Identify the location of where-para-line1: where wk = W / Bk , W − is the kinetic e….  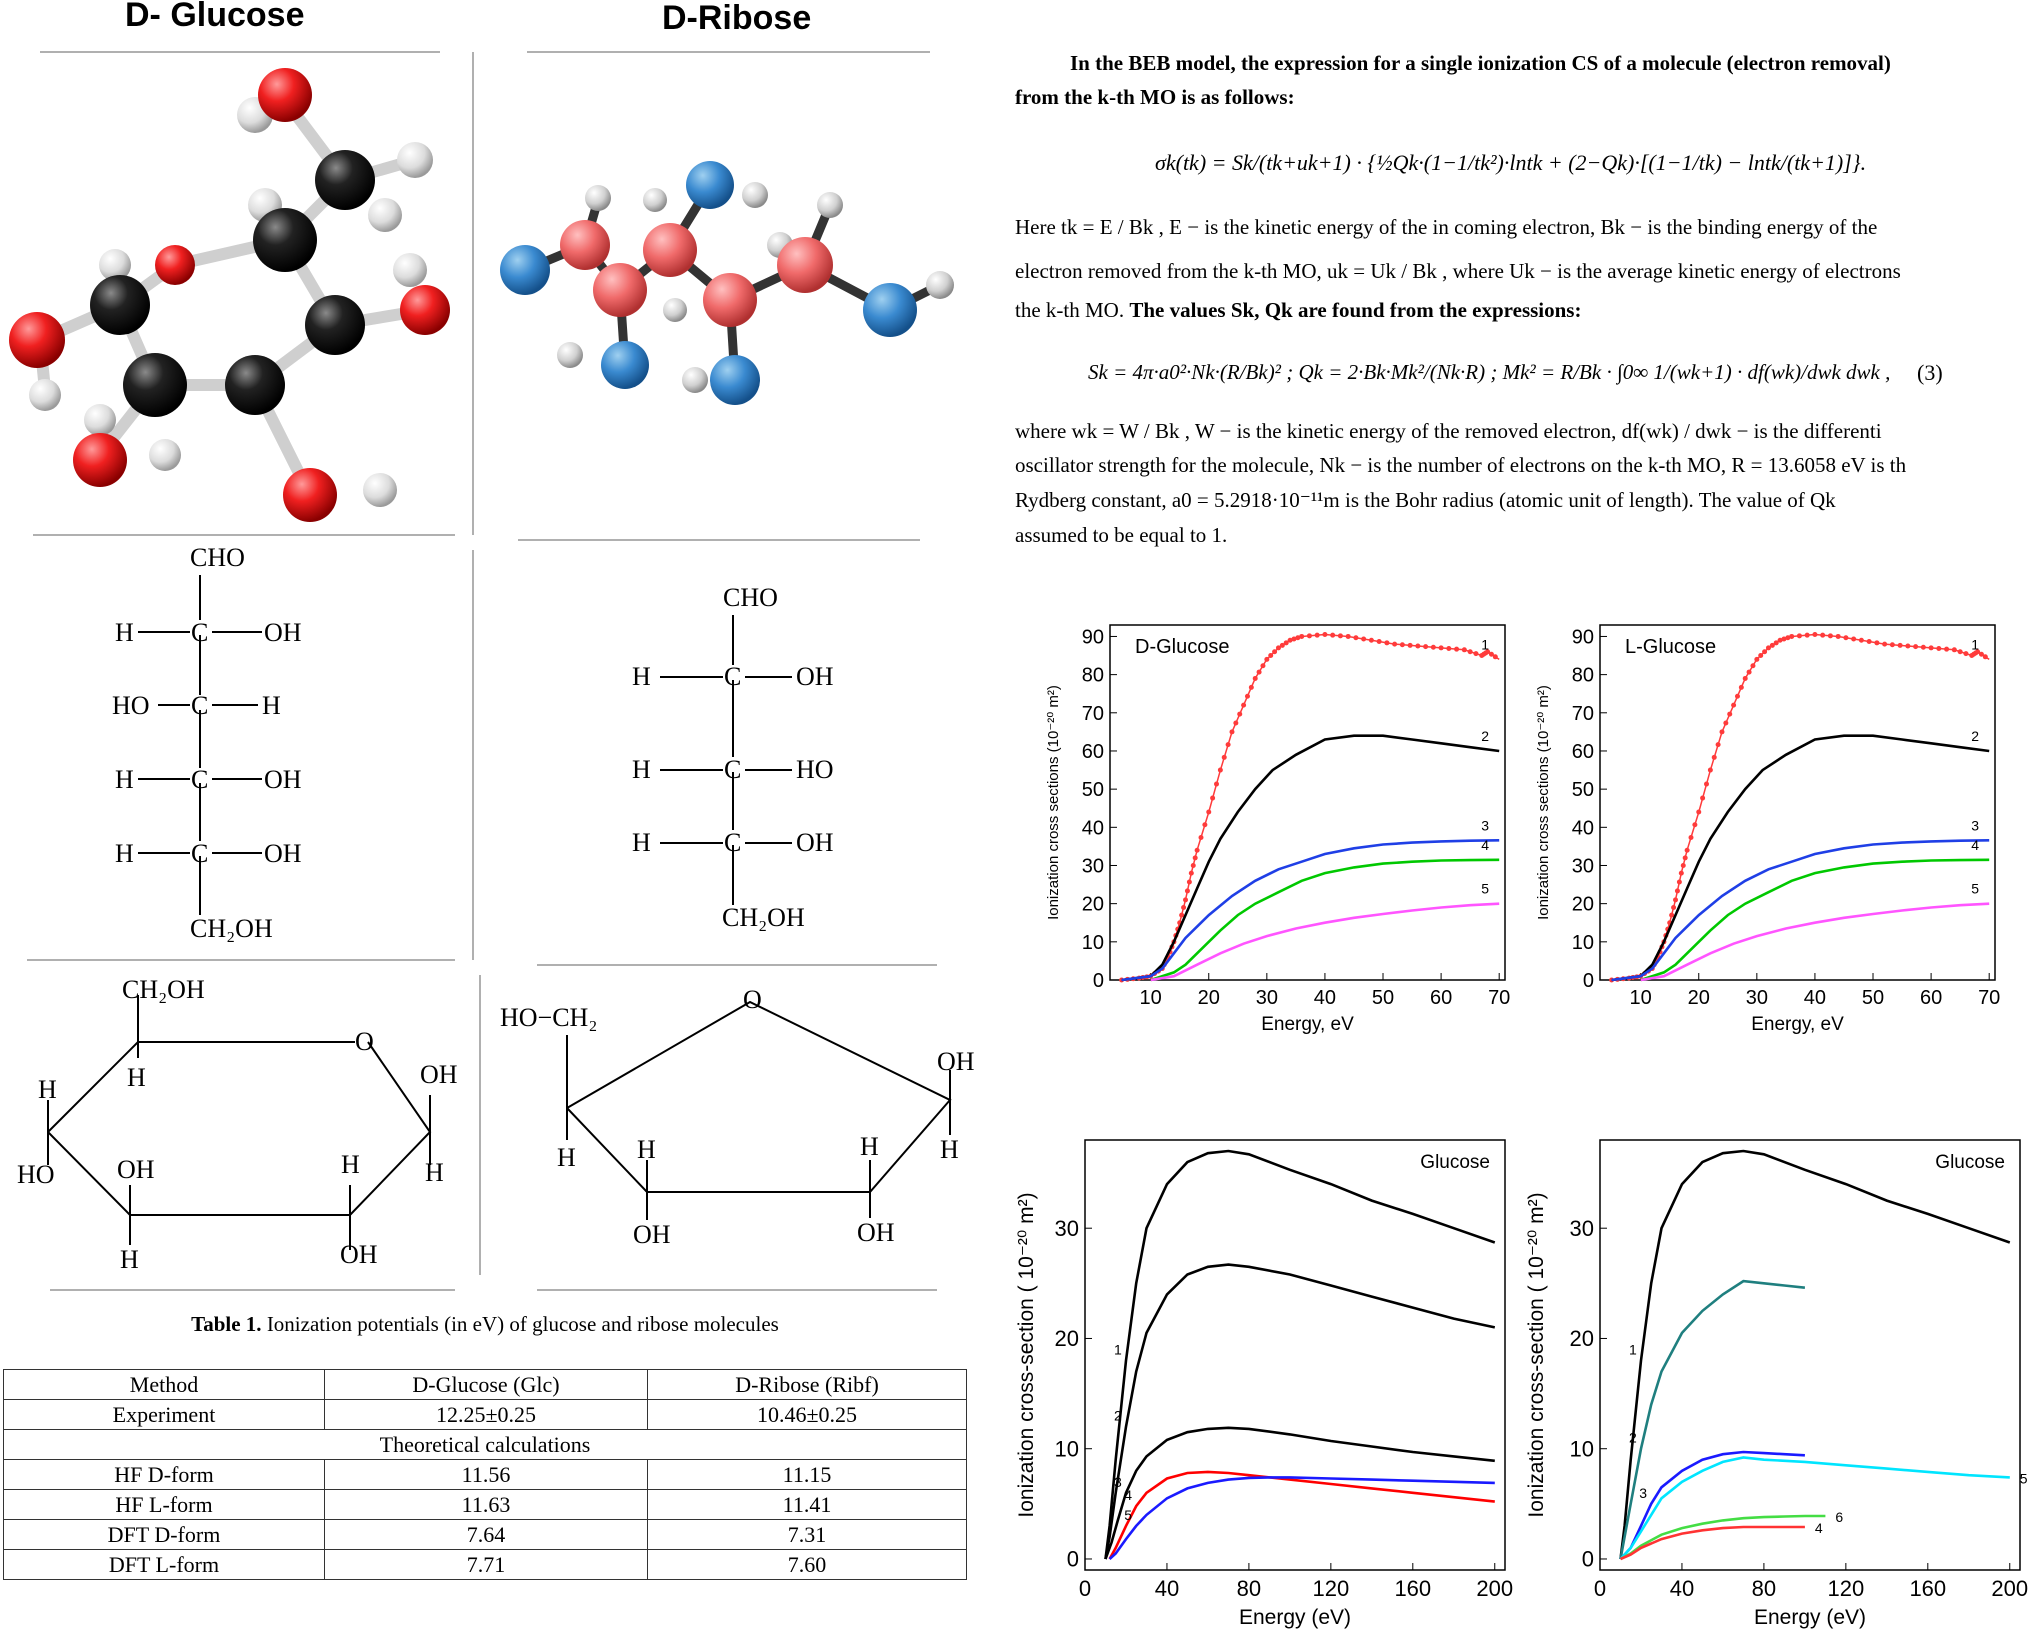
(1448, 431).